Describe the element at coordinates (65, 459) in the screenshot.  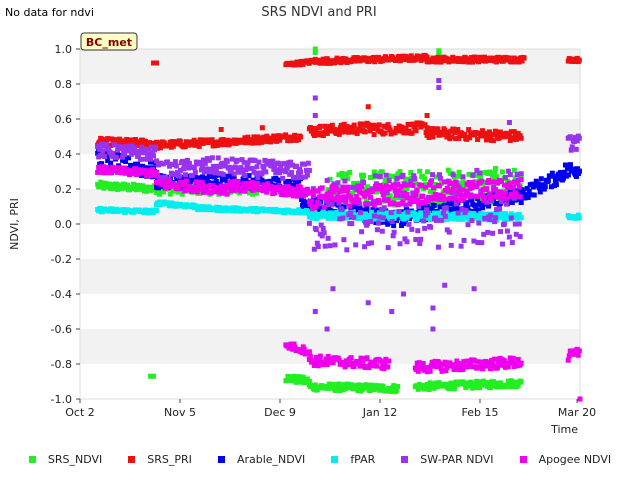
I see `legend-item: SRS_NDVI` at that location.